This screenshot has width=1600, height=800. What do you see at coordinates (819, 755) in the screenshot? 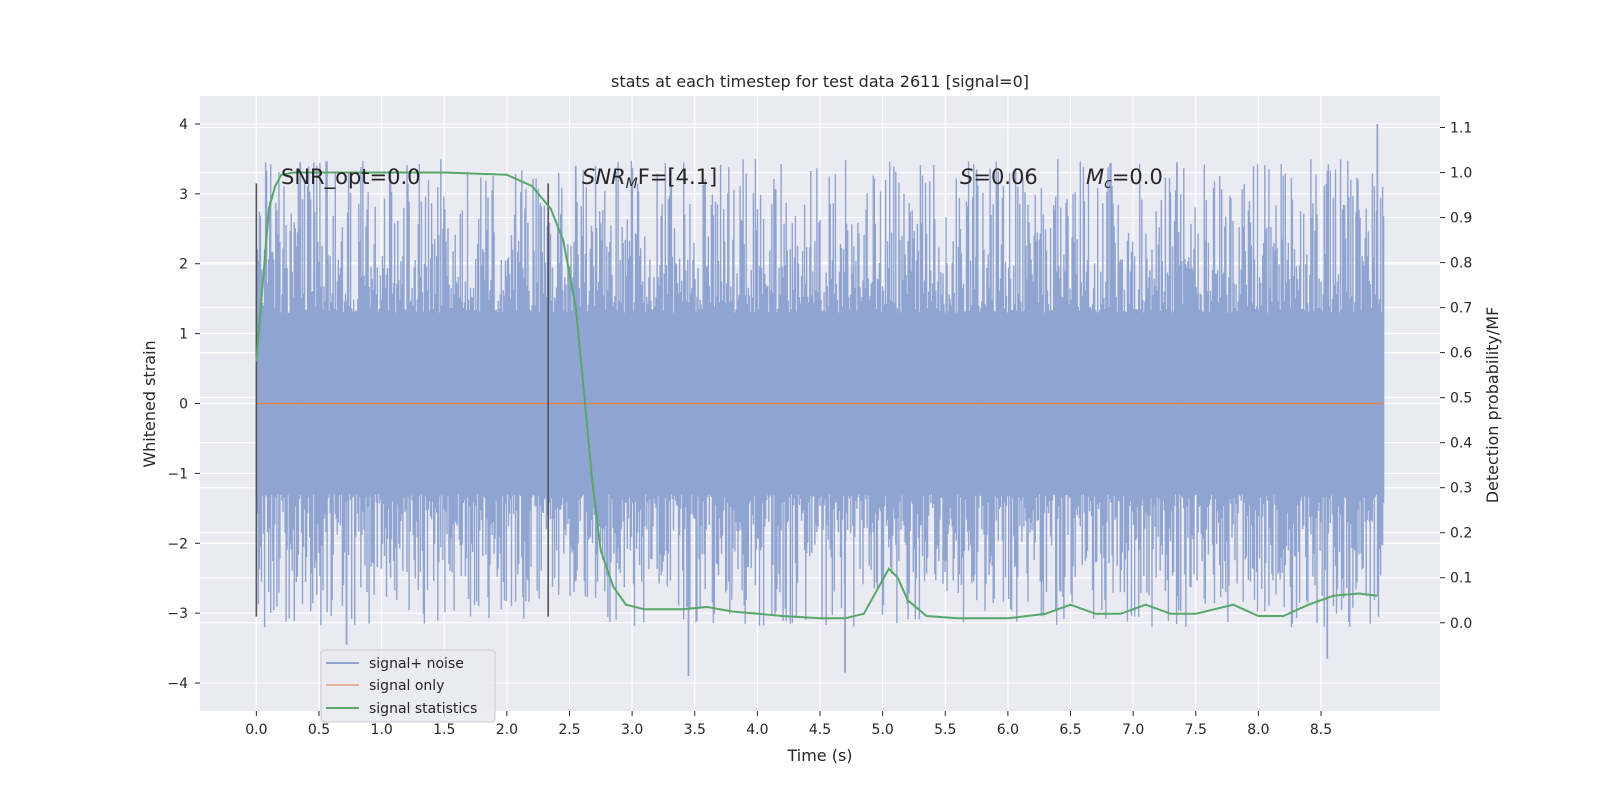
I see `x-axis-label: Time (s)` at bounding box center [819, 755].